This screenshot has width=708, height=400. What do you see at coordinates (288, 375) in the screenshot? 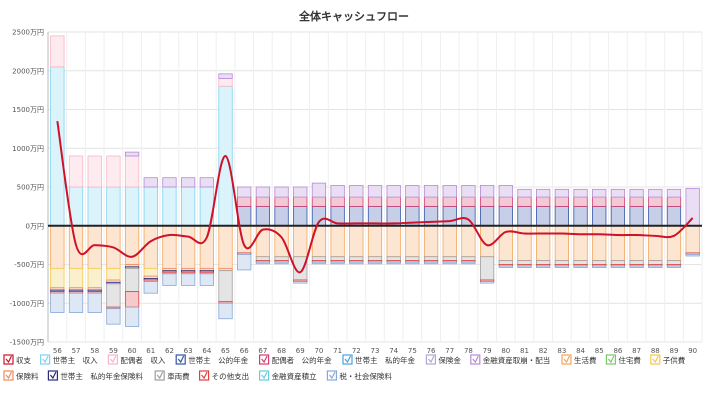
I see `legend-item: 金融資産積立` at bounding box center [288, 375].